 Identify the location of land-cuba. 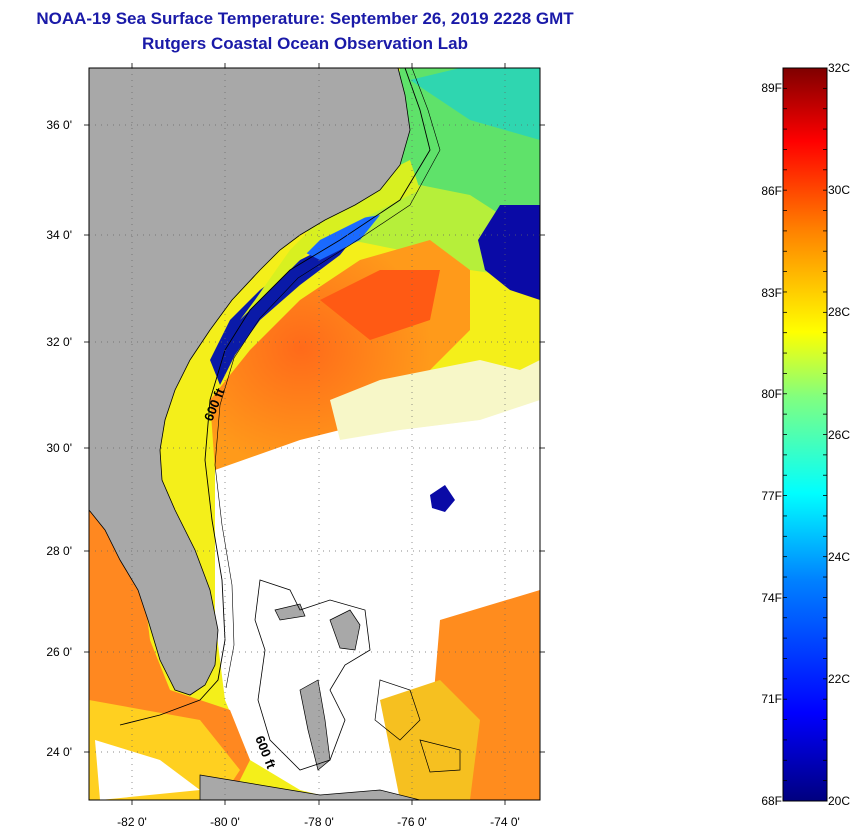
(310, 787).